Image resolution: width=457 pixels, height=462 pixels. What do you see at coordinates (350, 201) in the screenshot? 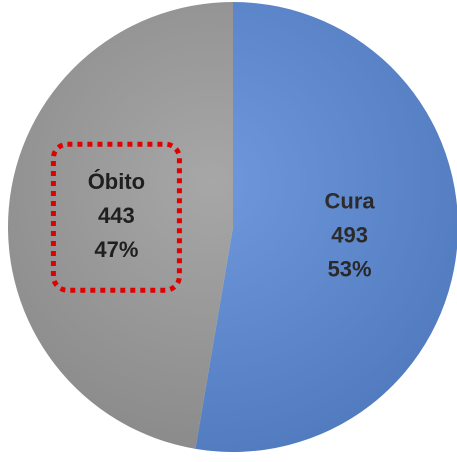
I see `slice-label: Cura` at bounding box center [350, 201].